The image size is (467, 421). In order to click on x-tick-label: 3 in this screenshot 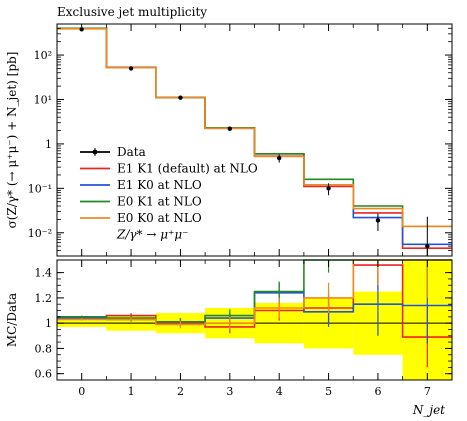, I will do `click(229, 391)`.